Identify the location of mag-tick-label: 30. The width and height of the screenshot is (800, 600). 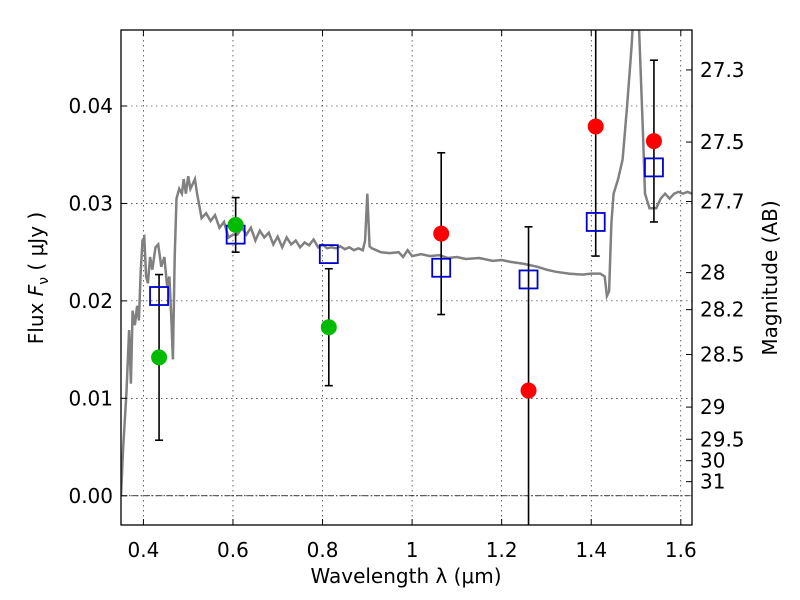
(712, 461).